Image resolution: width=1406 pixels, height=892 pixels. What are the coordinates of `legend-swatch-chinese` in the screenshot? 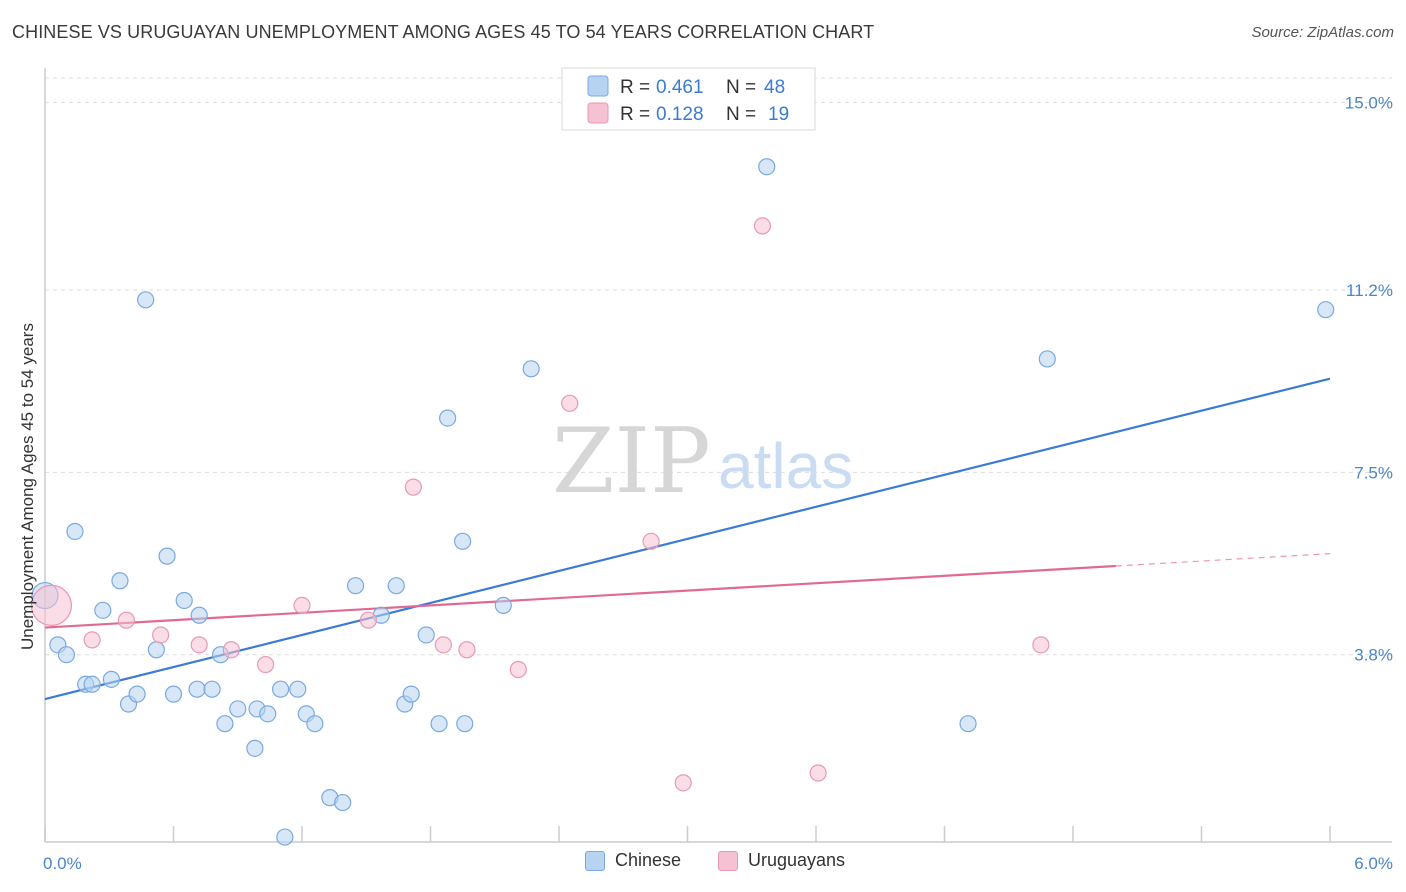 It's located at (598, 86).